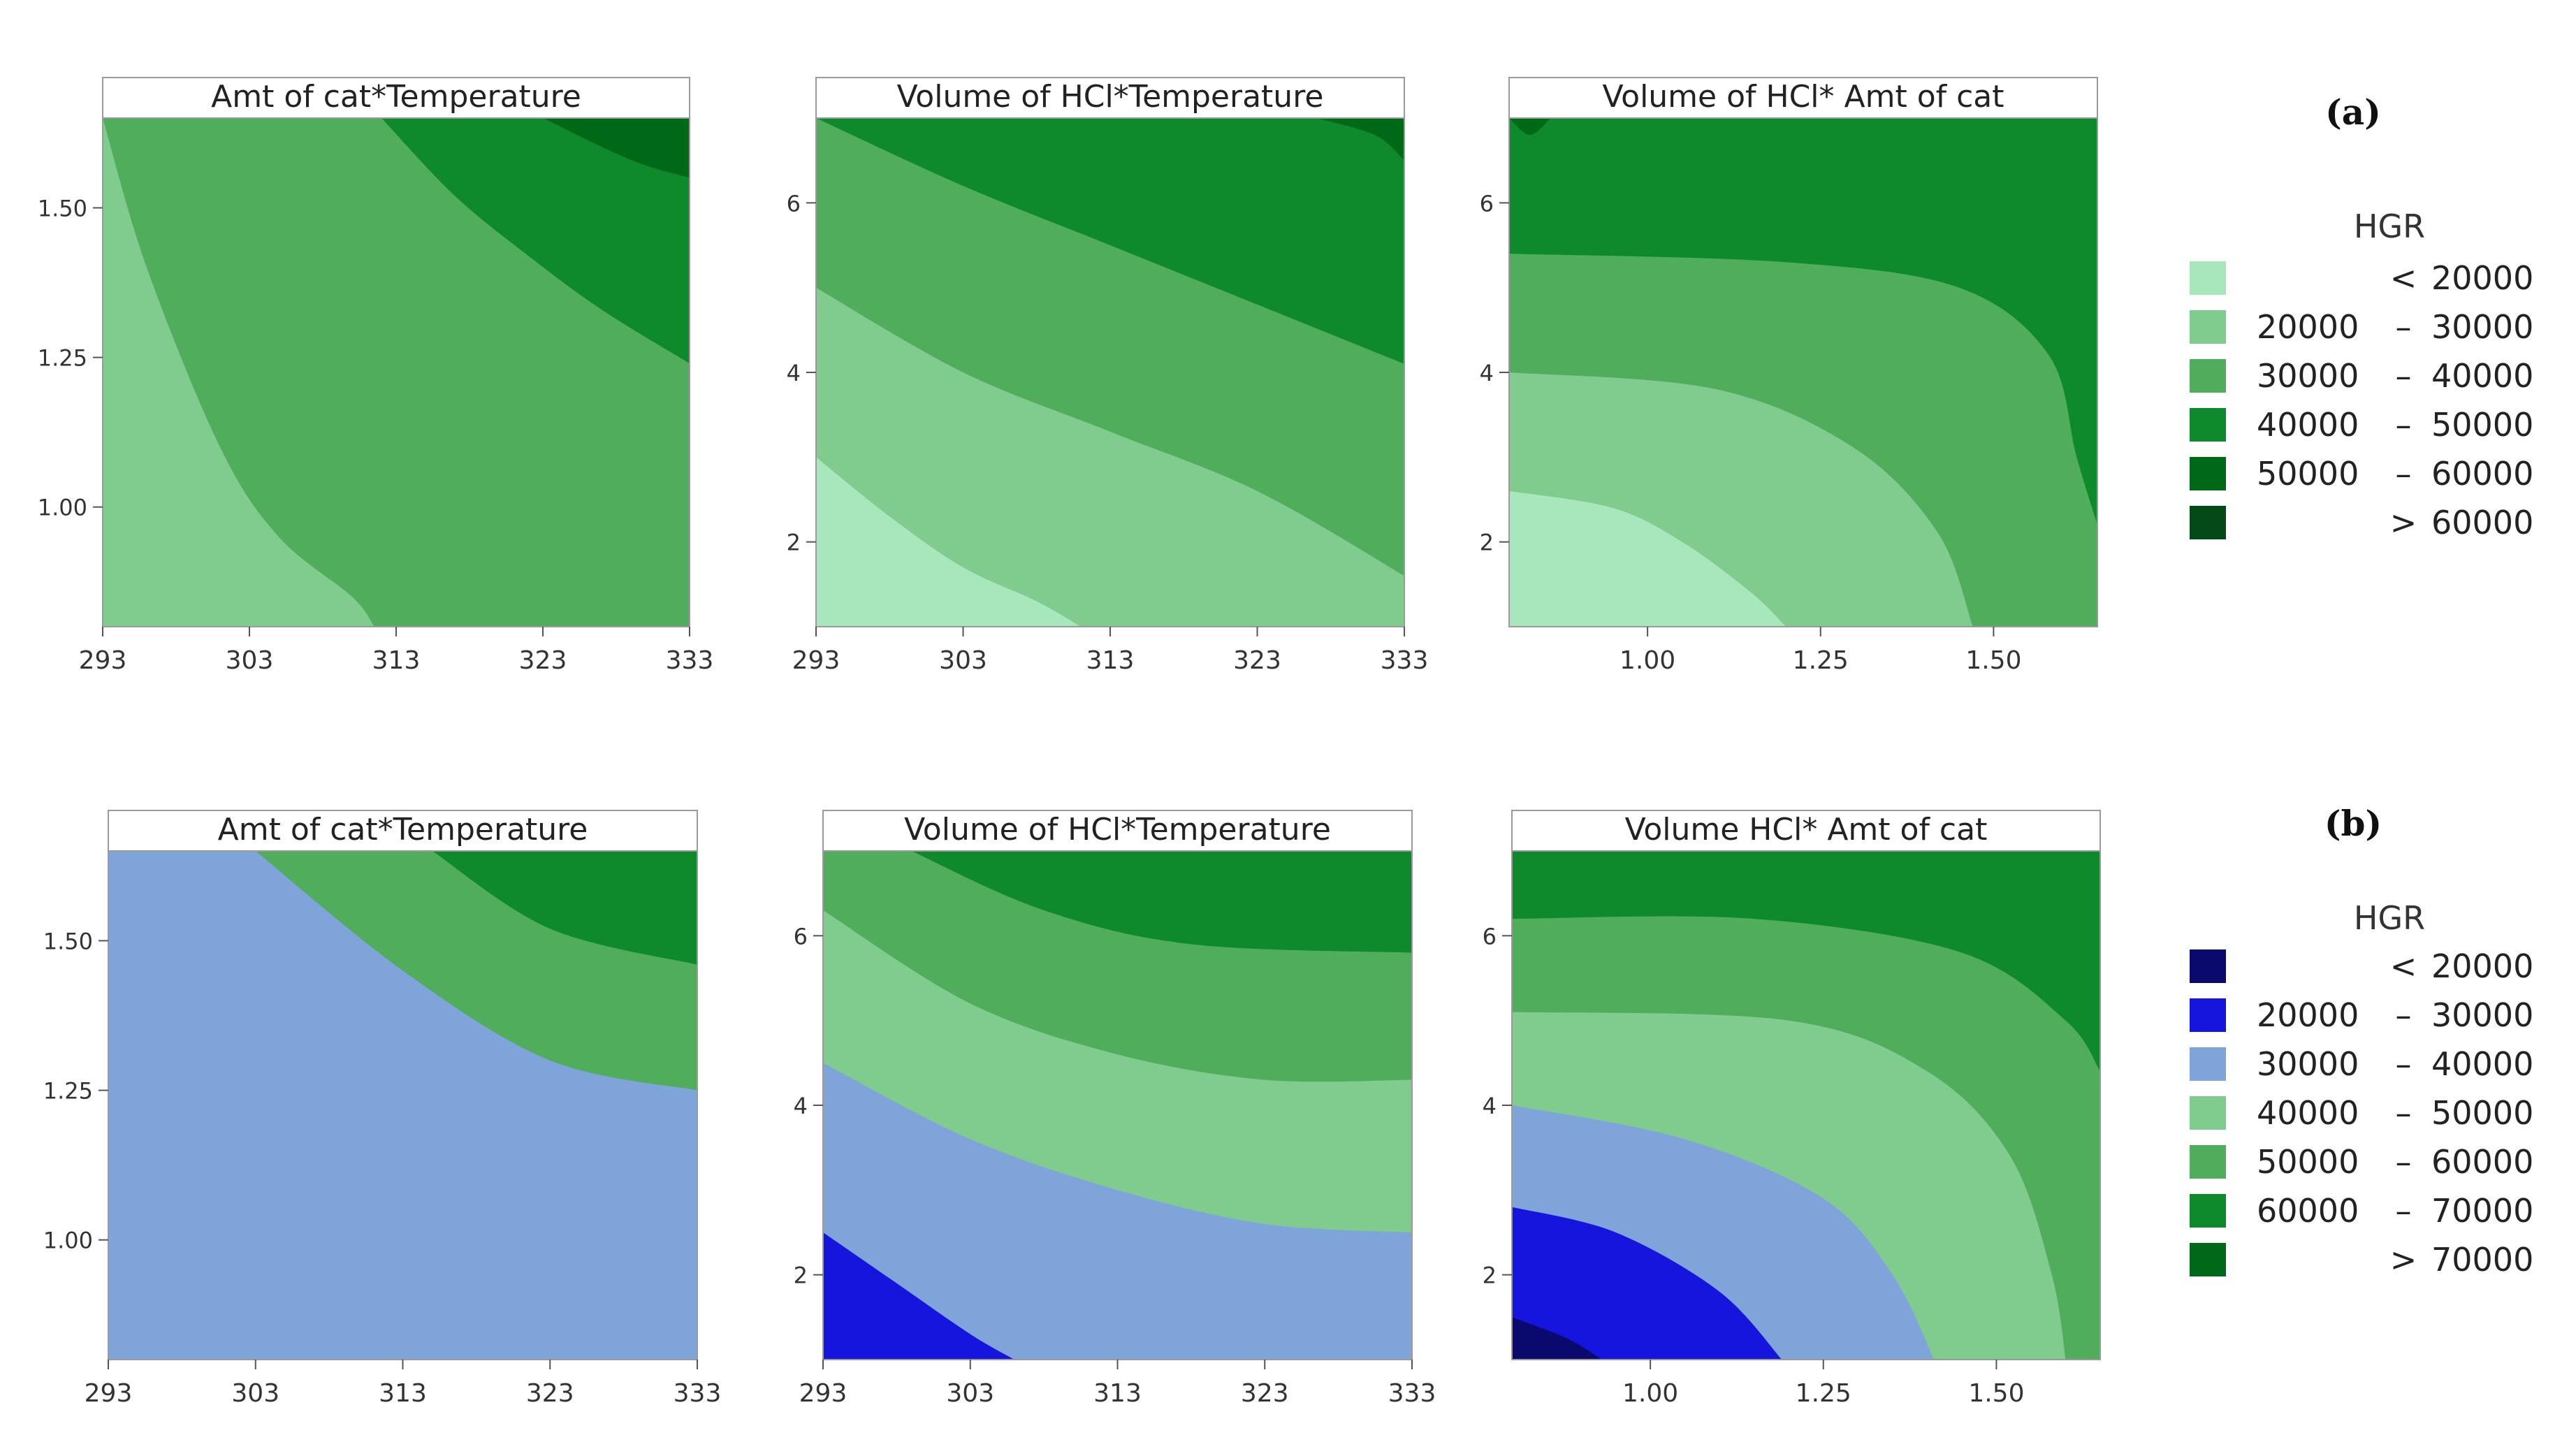 This screenshot has width=2569, height=1456. Describe the element at coordinates (68, 1241) in the screenshot. I see `y-tick-label: 1.00` at that location.